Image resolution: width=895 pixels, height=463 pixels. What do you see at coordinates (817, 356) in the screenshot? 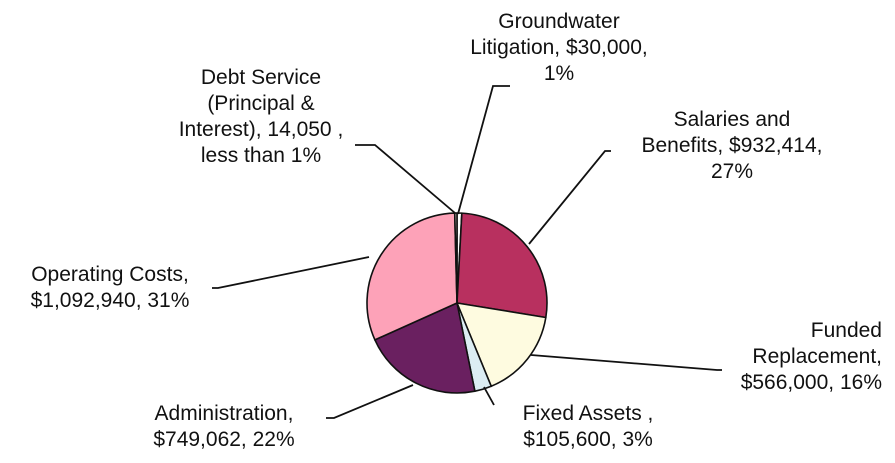
I see `label-line: Replacement,` at bounding box center [817, 356].